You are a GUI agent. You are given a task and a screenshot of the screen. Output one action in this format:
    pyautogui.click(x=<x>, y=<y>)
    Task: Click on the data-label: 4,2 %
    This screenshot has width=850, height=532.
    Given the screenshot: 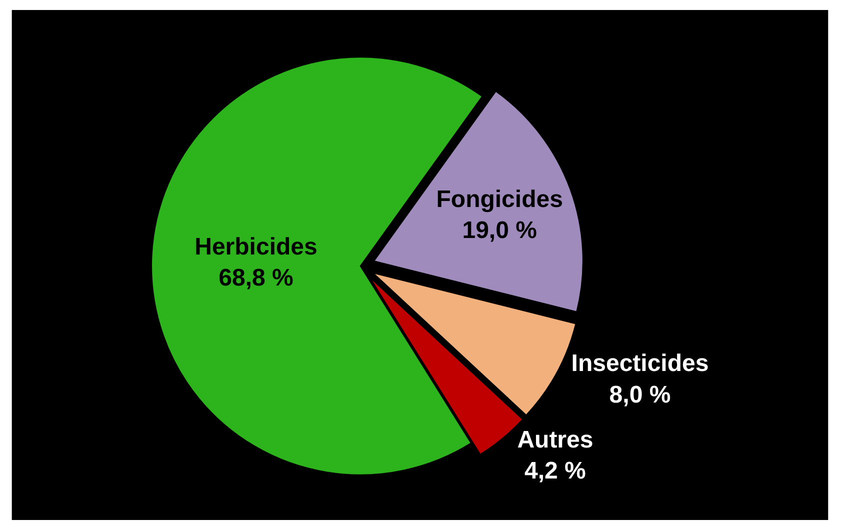 What is the action you would take?
    pyautogui.click(x=555, y=471)
    